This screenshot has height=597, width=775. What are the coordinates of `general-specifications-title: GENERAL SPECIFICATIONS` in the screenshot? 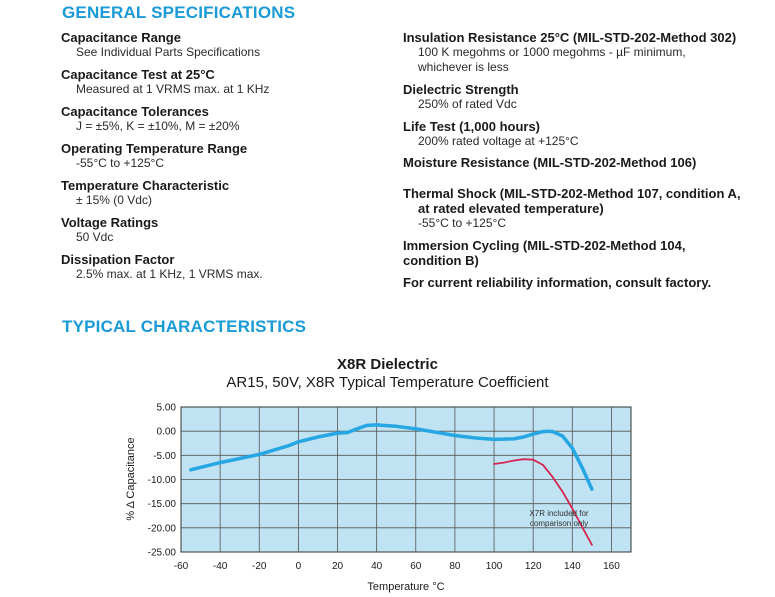 It's located at (179, 12).